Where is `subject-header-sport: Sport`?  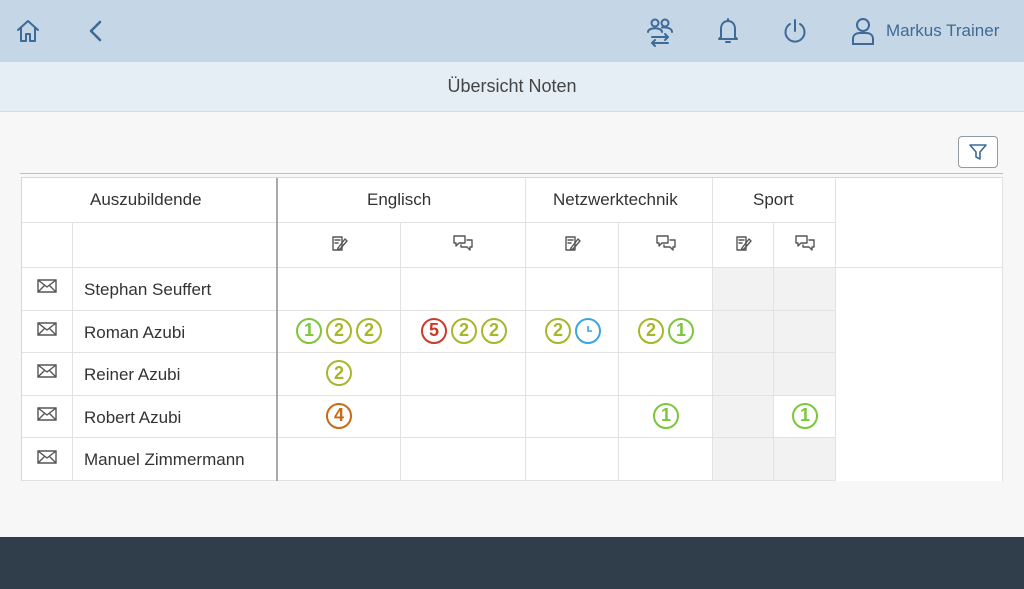
subject-header-sport: Sport is located at coordinates (774, 200).